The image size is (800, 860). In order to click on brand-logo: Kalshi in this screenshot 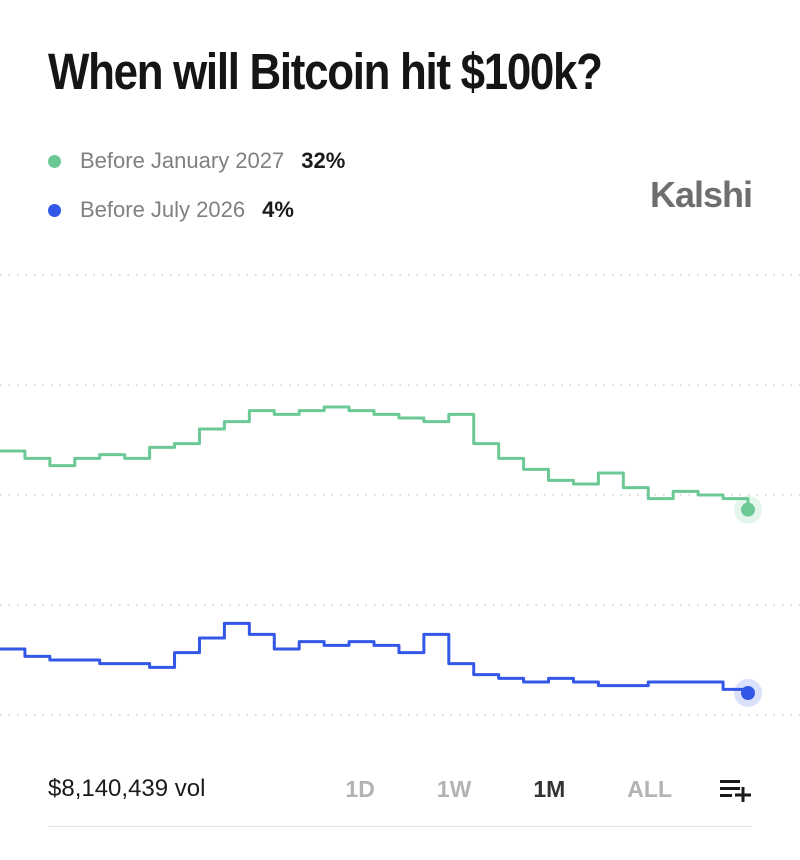, I will do `click(701, 194)`.